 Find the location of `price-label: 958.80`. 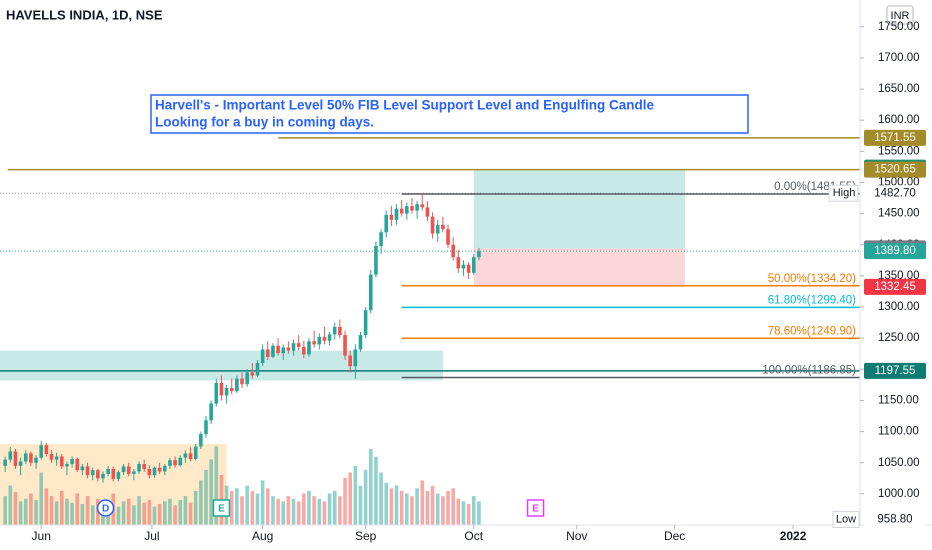

price-label: 958.80 is located at coordinates (894, 520).